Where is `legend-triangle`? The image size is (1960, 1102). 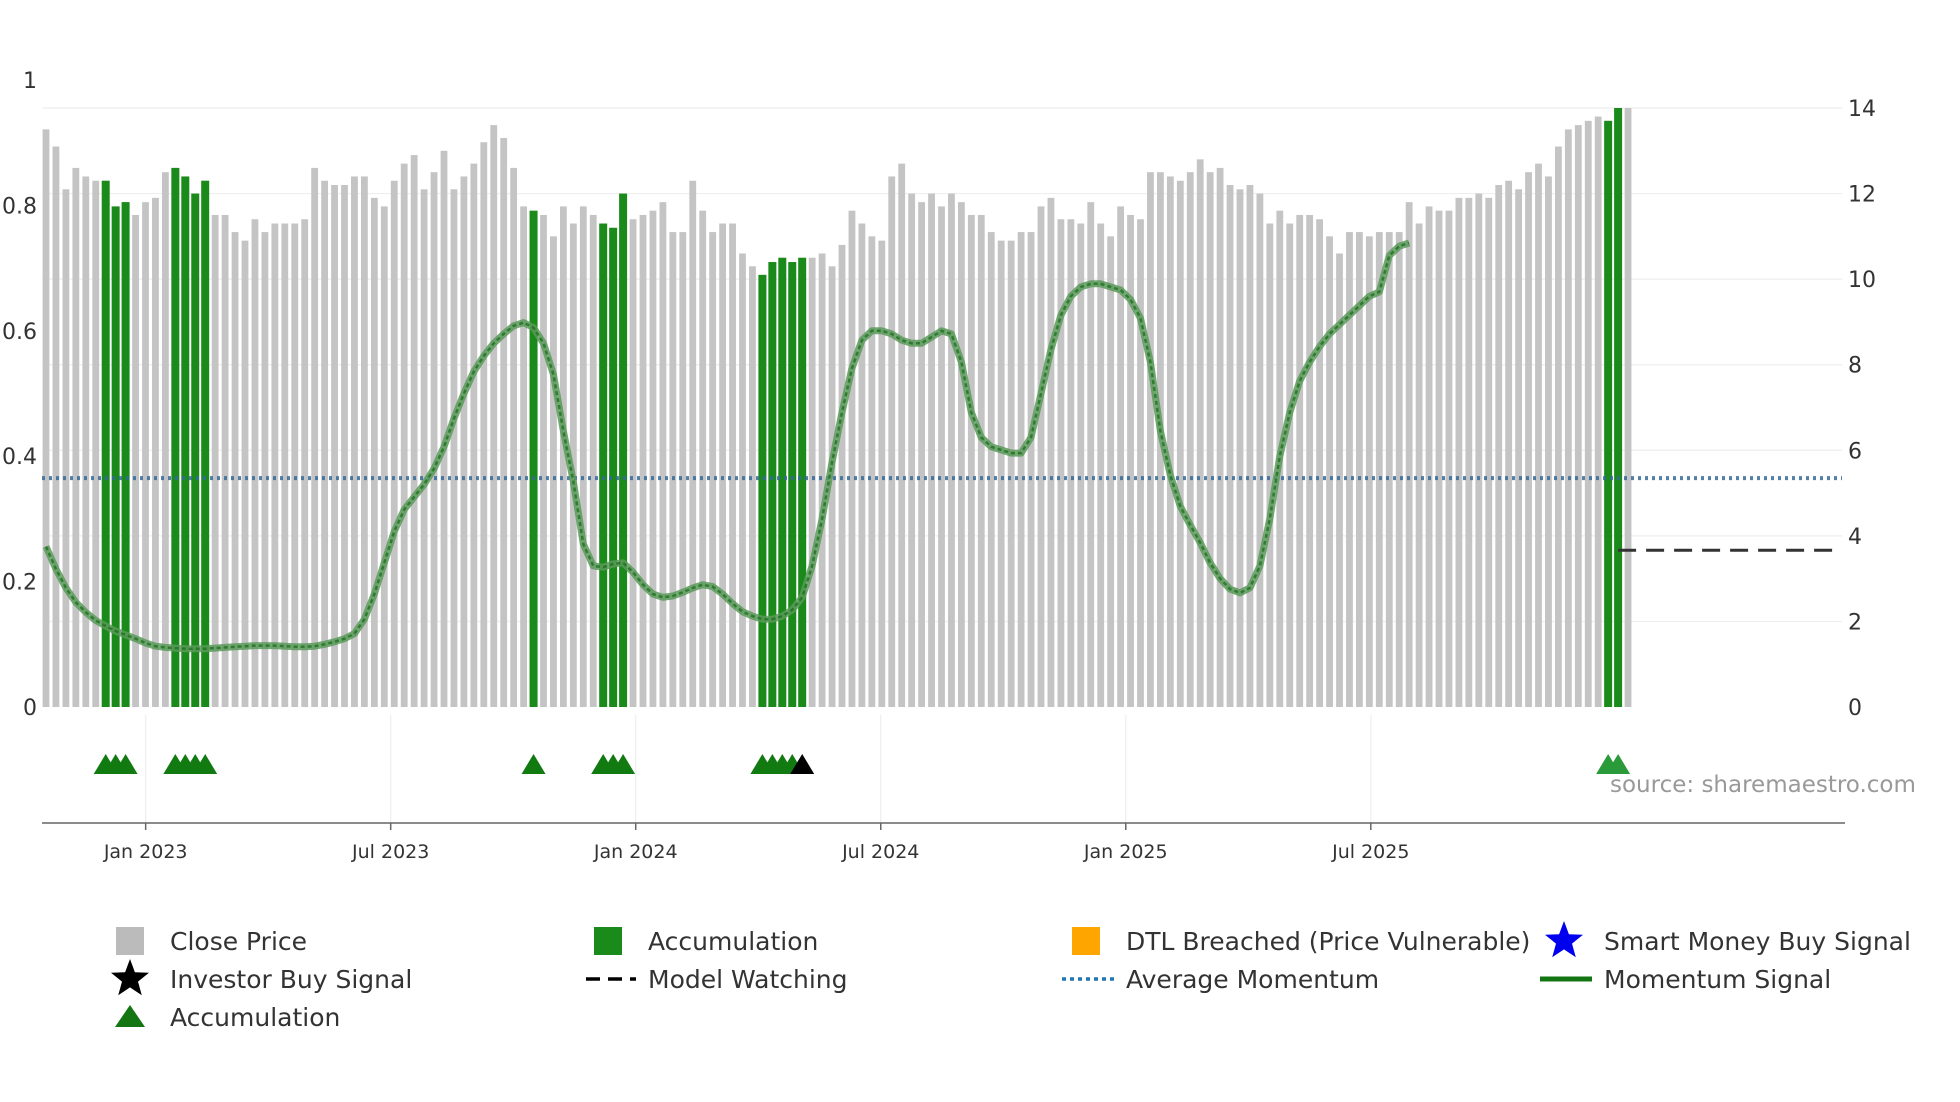 legend-triangle is located at coordinates (130, 1016).